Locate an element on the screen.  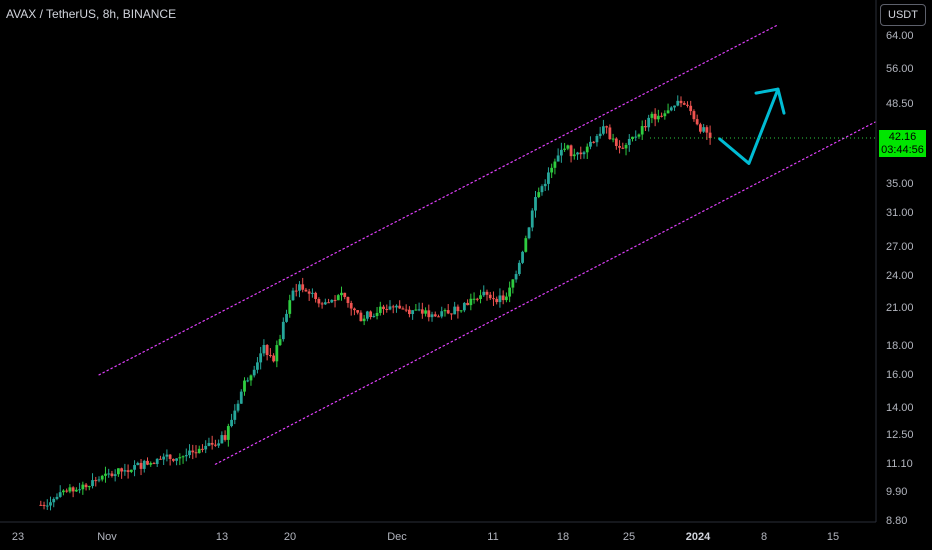
price-tick-label: 16.00 is located at coordinates (900, 374).